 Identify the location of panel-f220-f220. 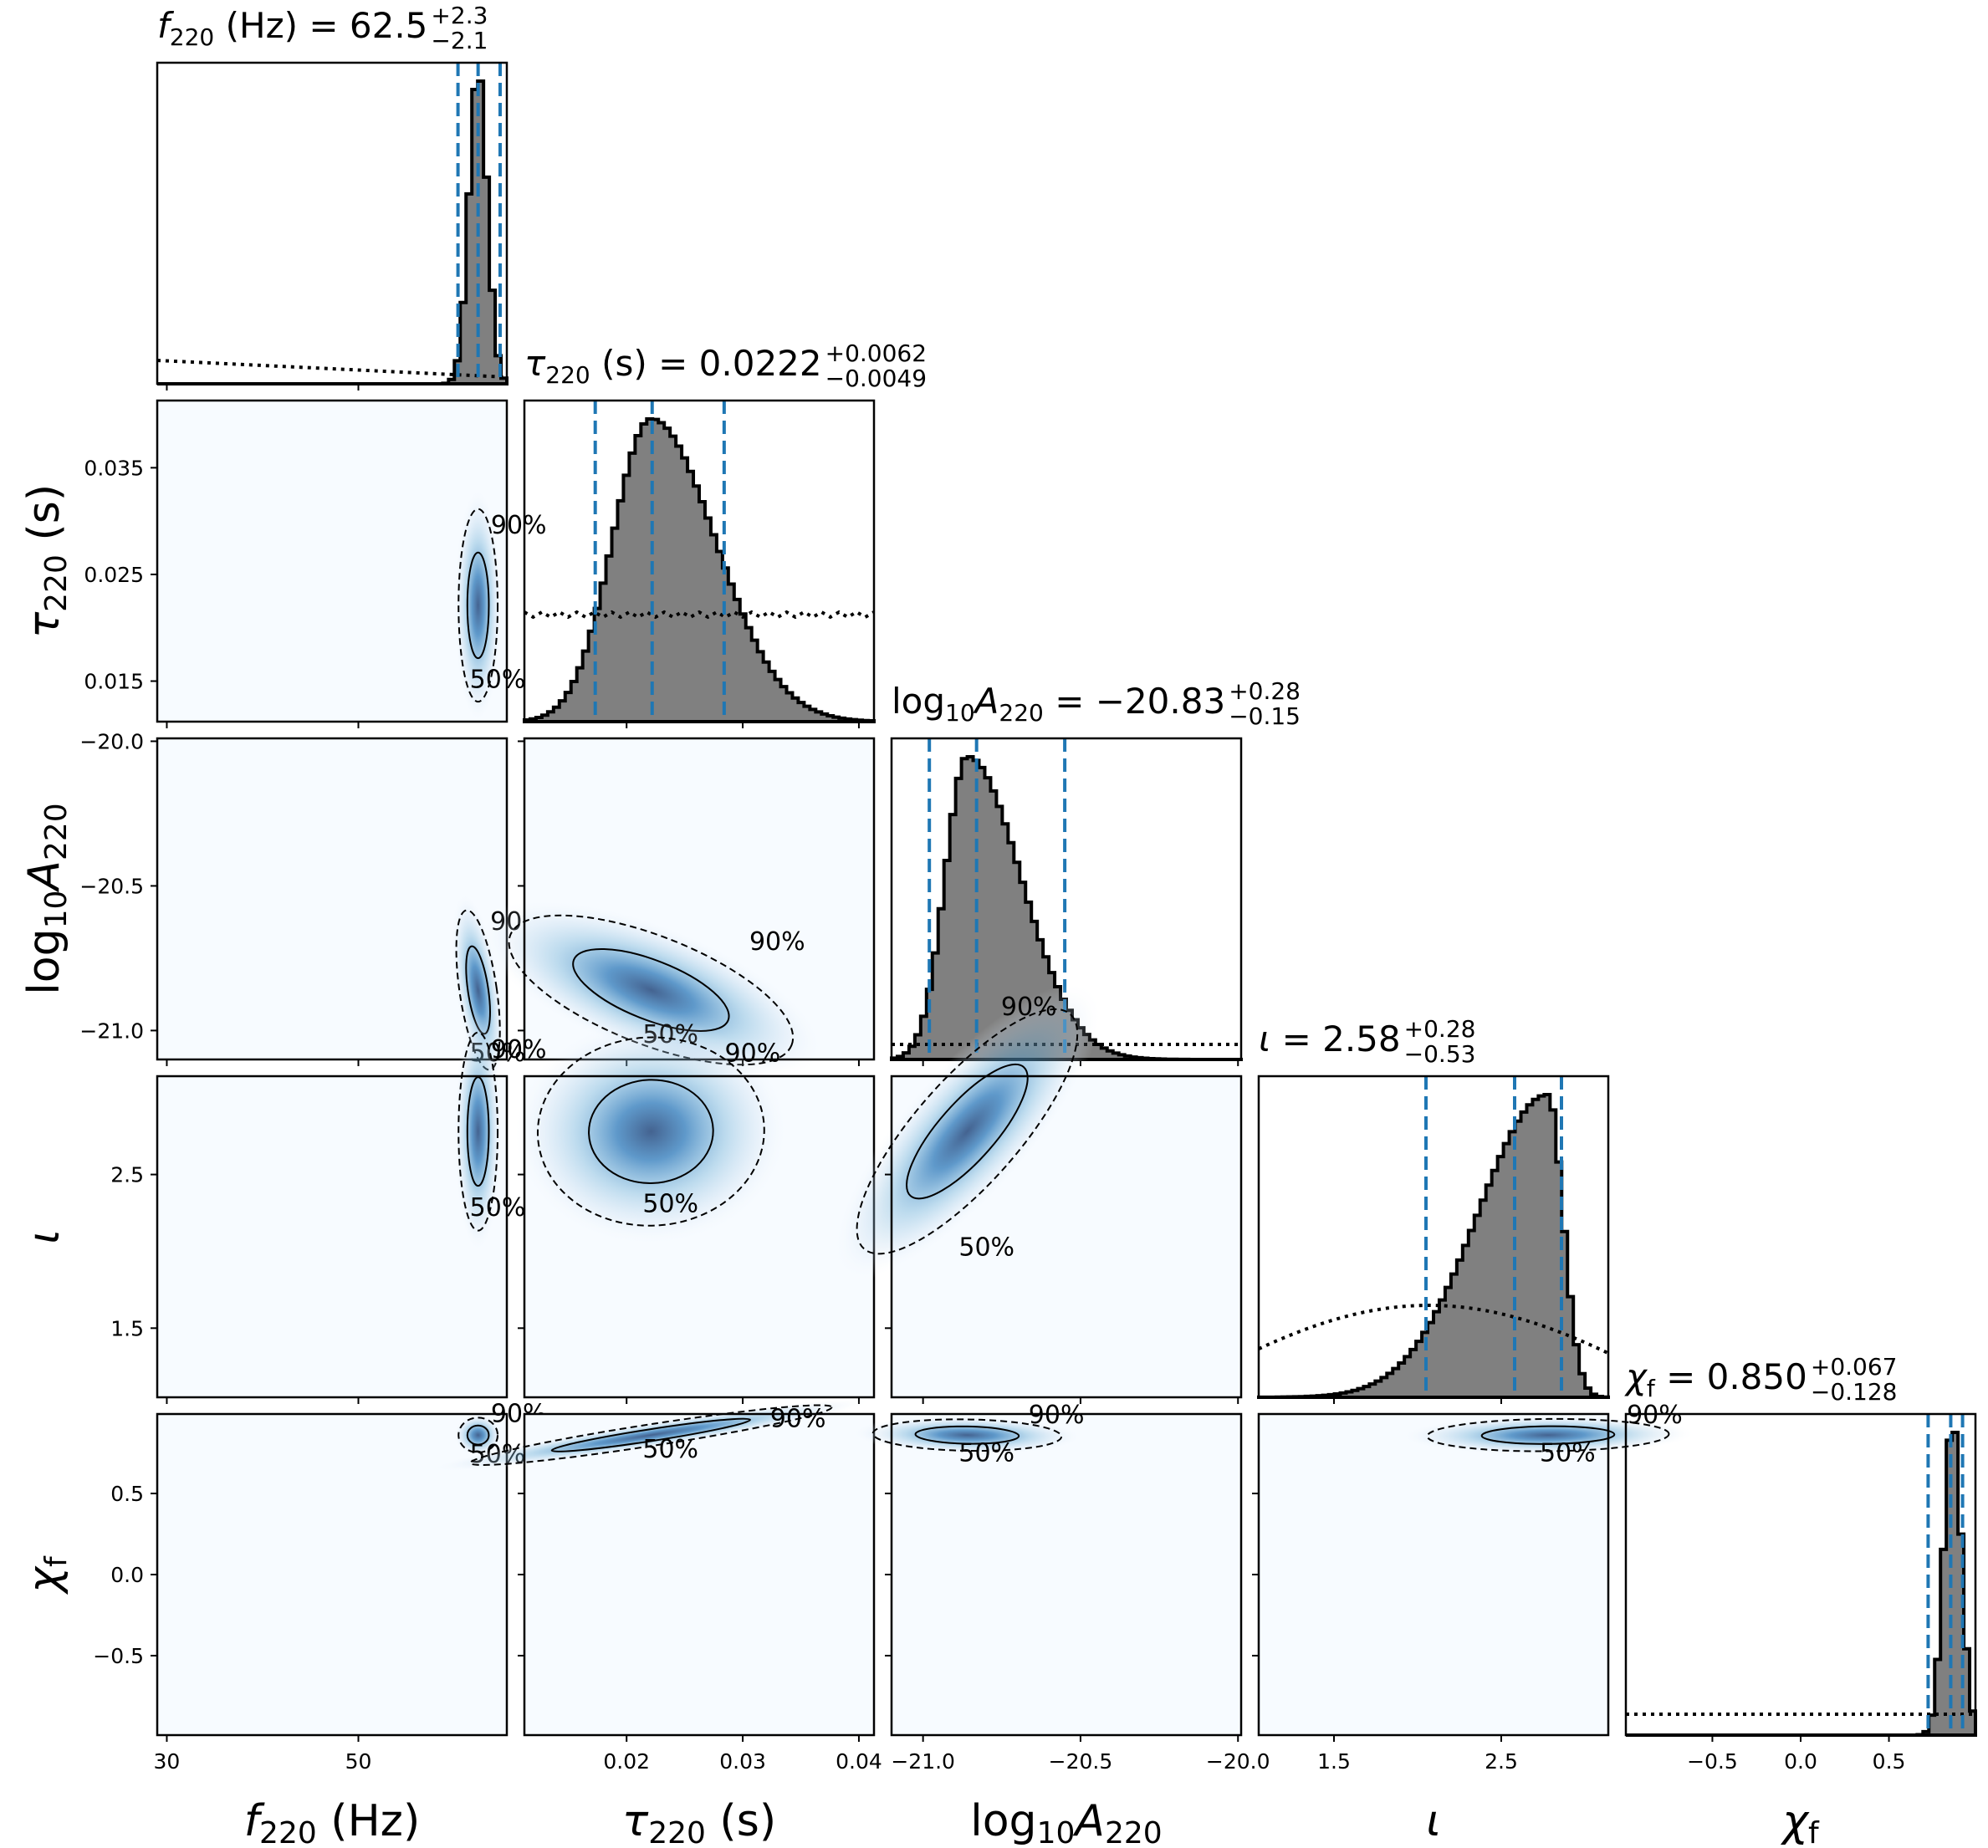
(332, 226).